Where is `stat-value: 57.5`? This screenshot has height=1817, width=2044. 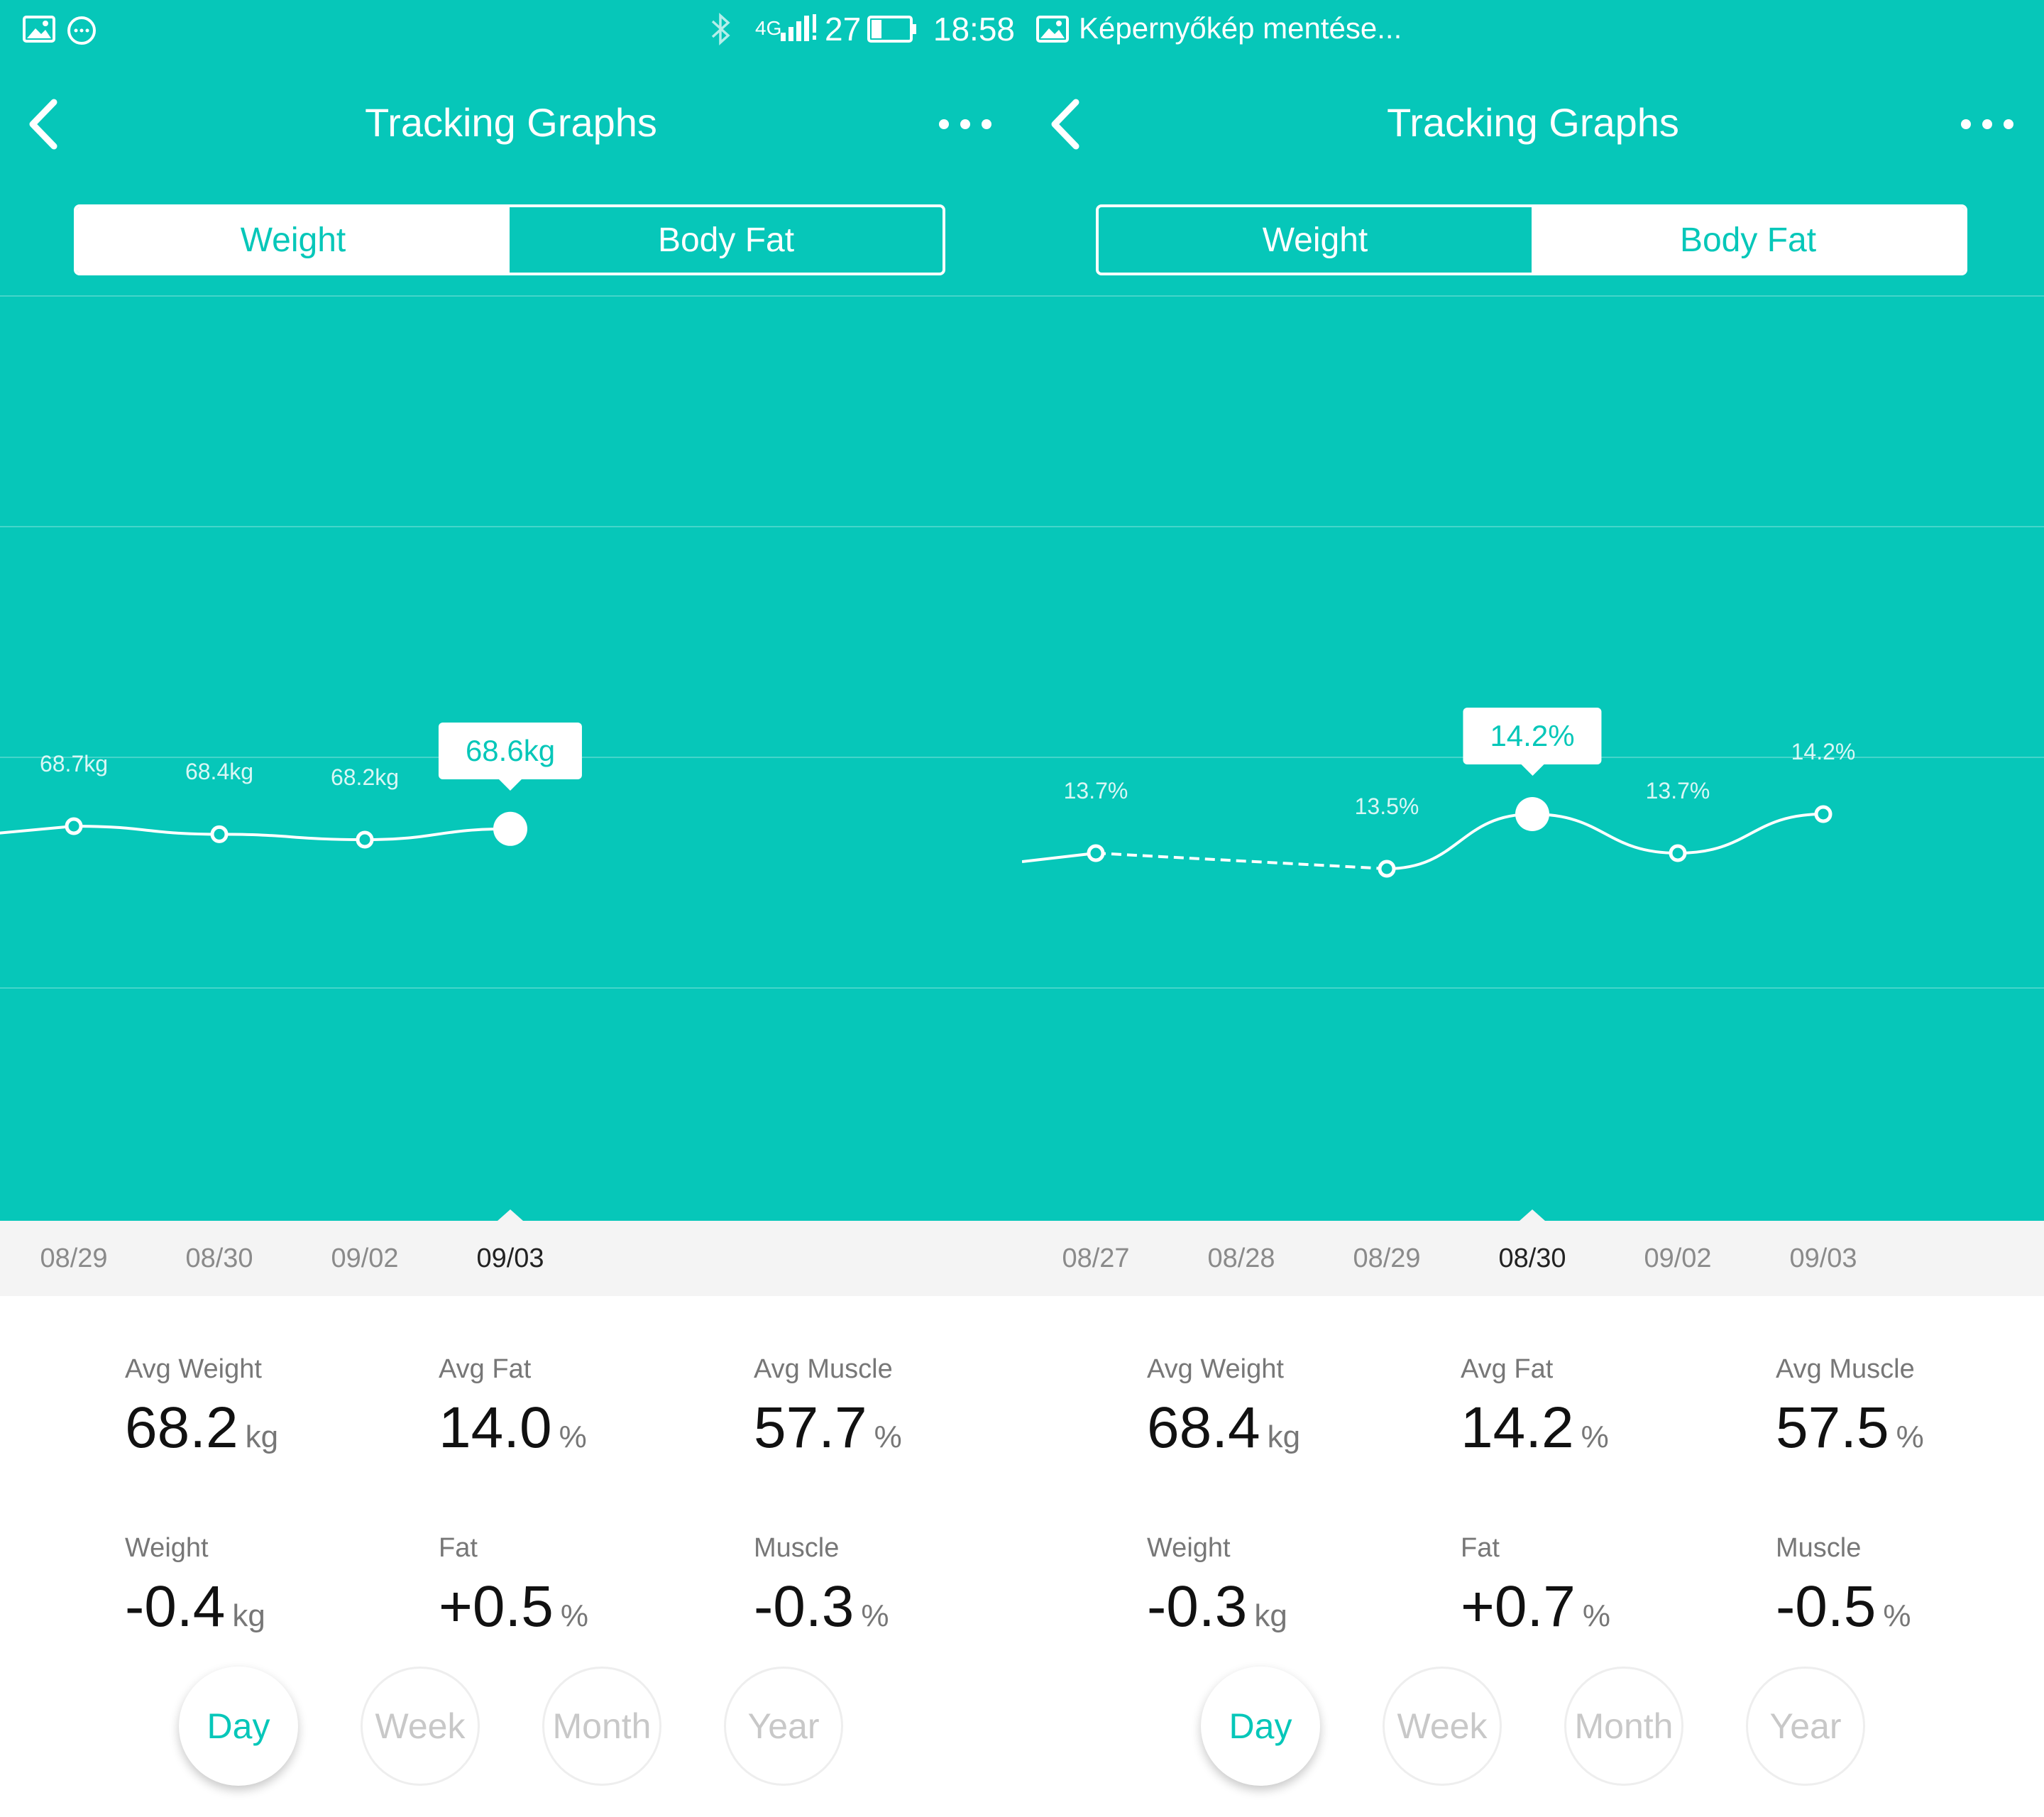
stat-value: 57.5 is located at coordinates (1833, 1427).